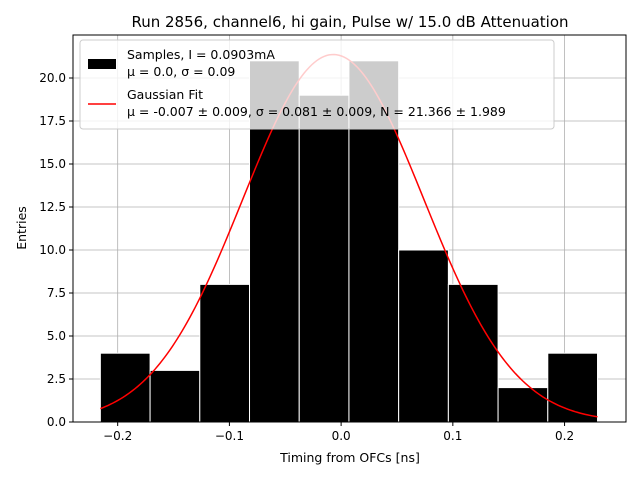 The width and height of the screenshot is (640, 480). I want to click on x-tick-label: 0.1, so click(452, 436).